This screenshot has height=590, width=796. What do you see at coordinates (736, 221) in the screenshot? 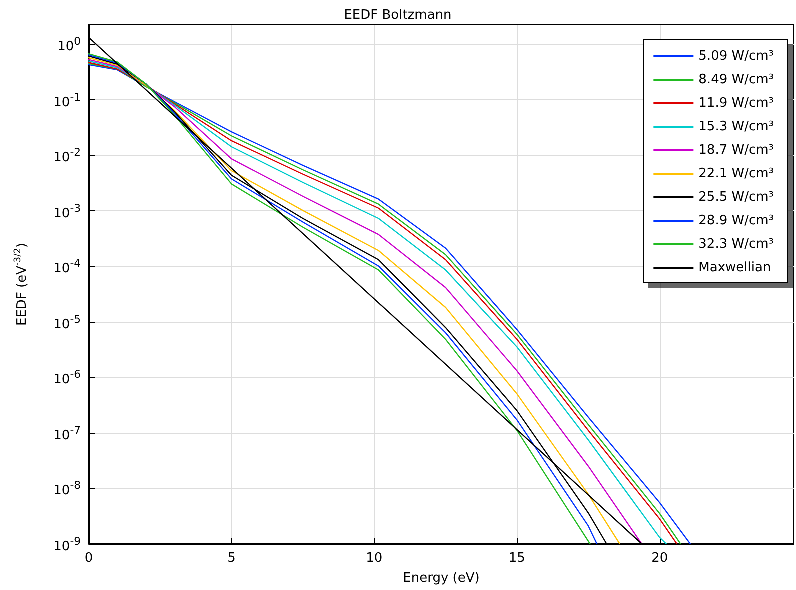
I see `legend-label: 28.9 W/cm³` at bounding box center [736, 221].